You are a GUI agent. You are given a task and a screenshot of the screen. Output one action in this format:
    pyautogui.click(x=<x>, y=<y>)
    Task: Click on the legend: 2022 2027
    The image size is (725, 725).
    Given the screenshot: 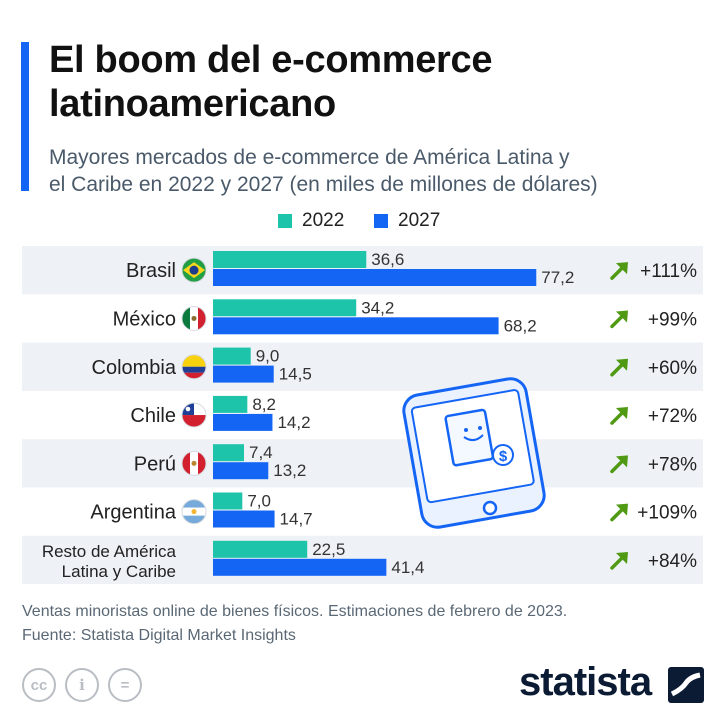 What is the action you would take?
    pyautogui.click(x=362, y=222)
    